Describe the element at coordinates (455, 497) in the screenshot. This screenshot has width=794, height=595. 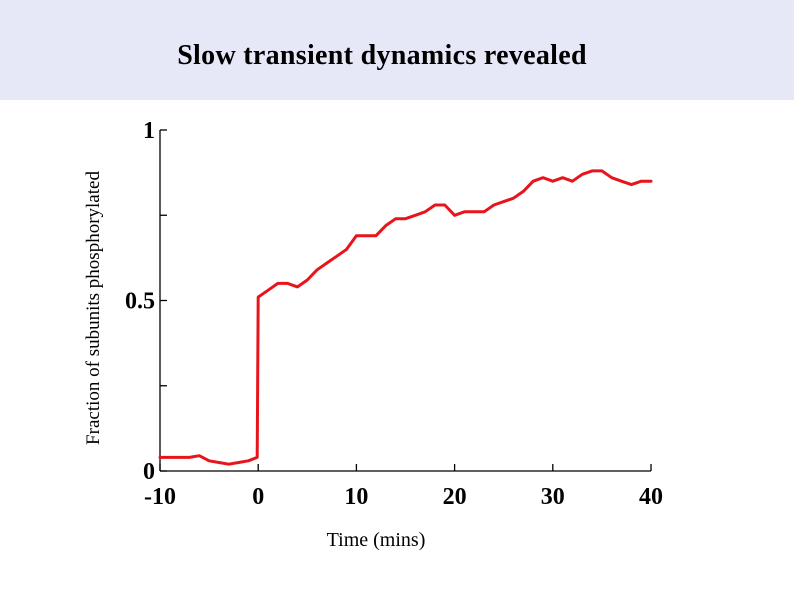
I see `x-tick-label: 20` at that location.